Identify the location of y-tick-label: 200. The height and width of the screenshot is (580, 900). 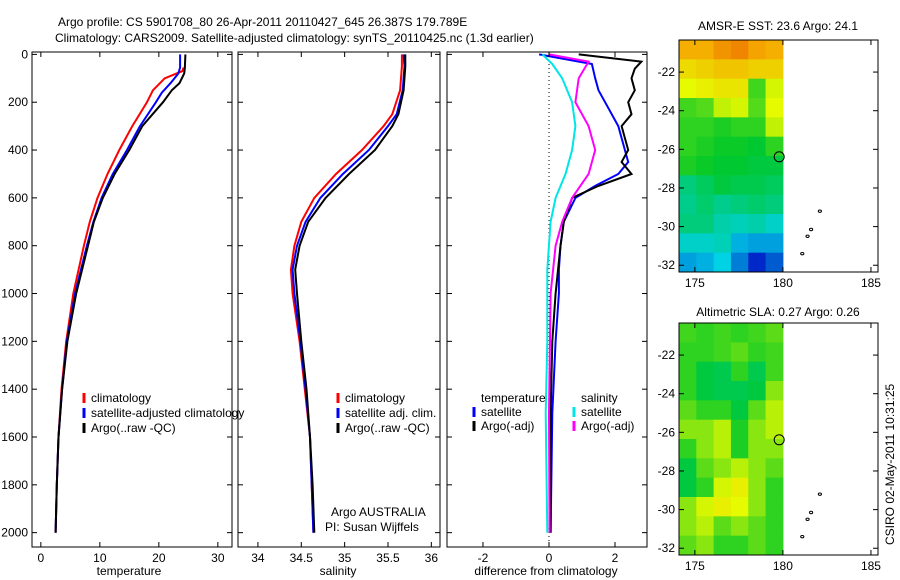
(18, 102).